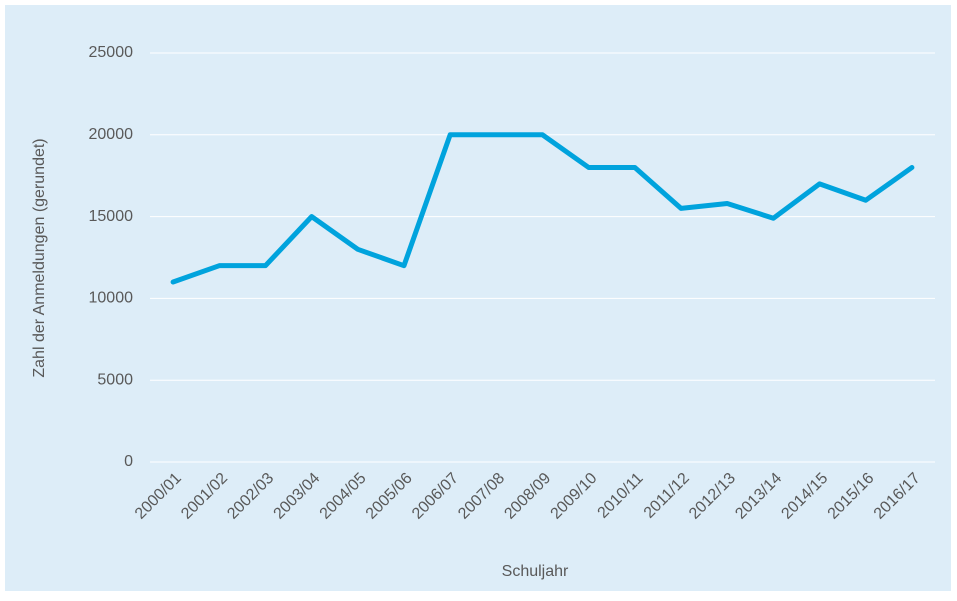 Image resolution: width=957 pixels, height=601 pixels. Describe the element at coordinates (111, 134) in the screenshot. I see `y-tick-label: 20000` at that location.